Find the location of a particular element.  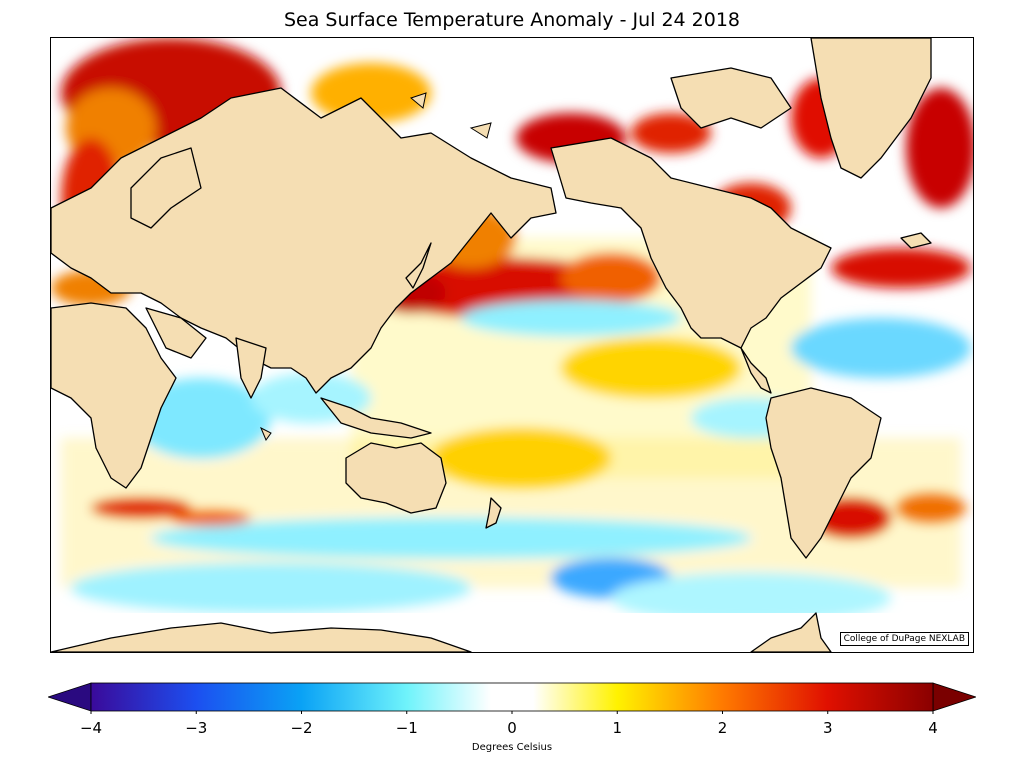

japan-landmass is located at coordinates (418, 265).